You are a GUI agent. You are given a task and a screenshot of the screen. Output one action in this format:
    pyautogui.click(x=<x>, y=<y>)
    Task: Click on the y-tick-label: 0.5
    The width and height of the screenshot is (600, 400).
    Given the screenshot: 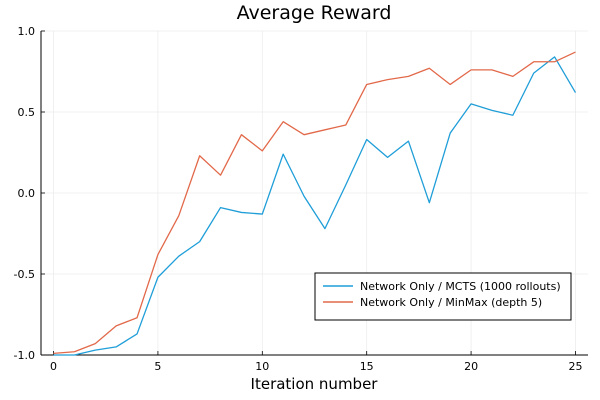 What is the action you would take?
    pyautogui.click(x=27, y=112)
    